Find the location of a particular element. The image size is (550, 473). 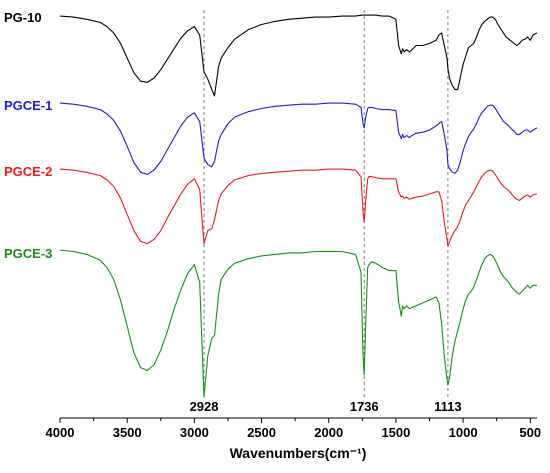

x-tick-label: 2000 is located at coordinates (328, 432).